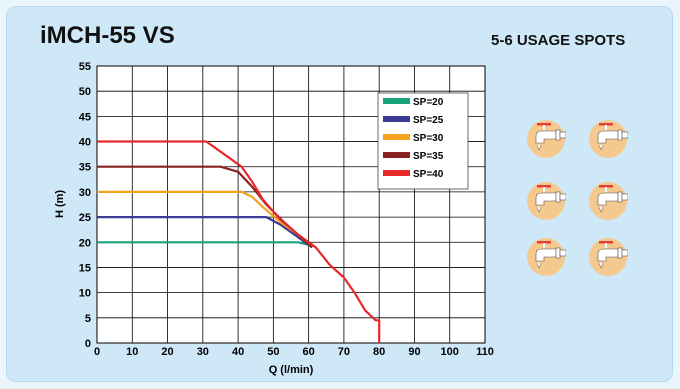  What do you see at coordinates (85, 117) in the screenshot?
I see `y-tick-label: 45` at bounding box center [85, 117].